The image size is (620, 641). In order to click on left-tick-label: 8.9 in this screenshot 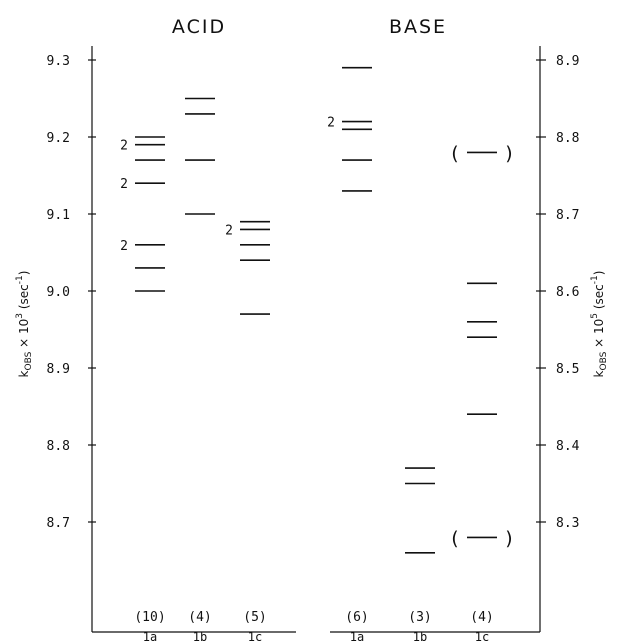, I will do `click(58, 369)`.